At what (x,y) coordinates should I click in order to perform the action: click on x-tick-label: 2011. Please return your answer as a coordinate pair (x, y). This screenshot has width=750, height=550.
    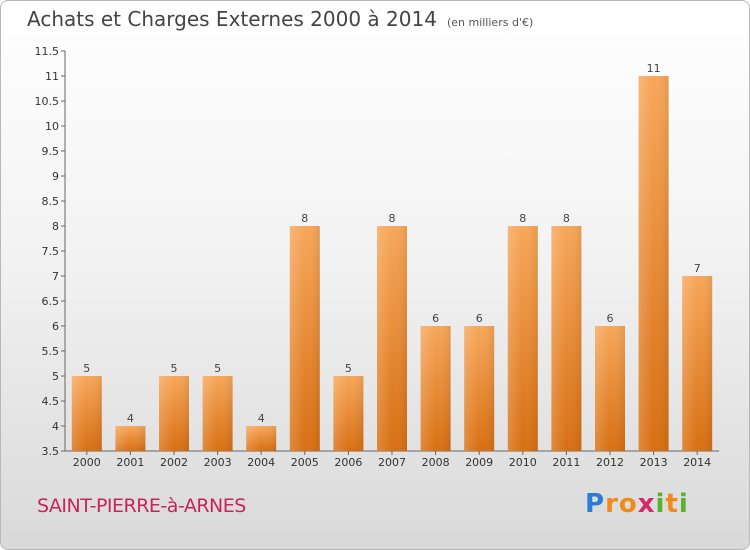
    Looking at the image, I should click on (566, 462).